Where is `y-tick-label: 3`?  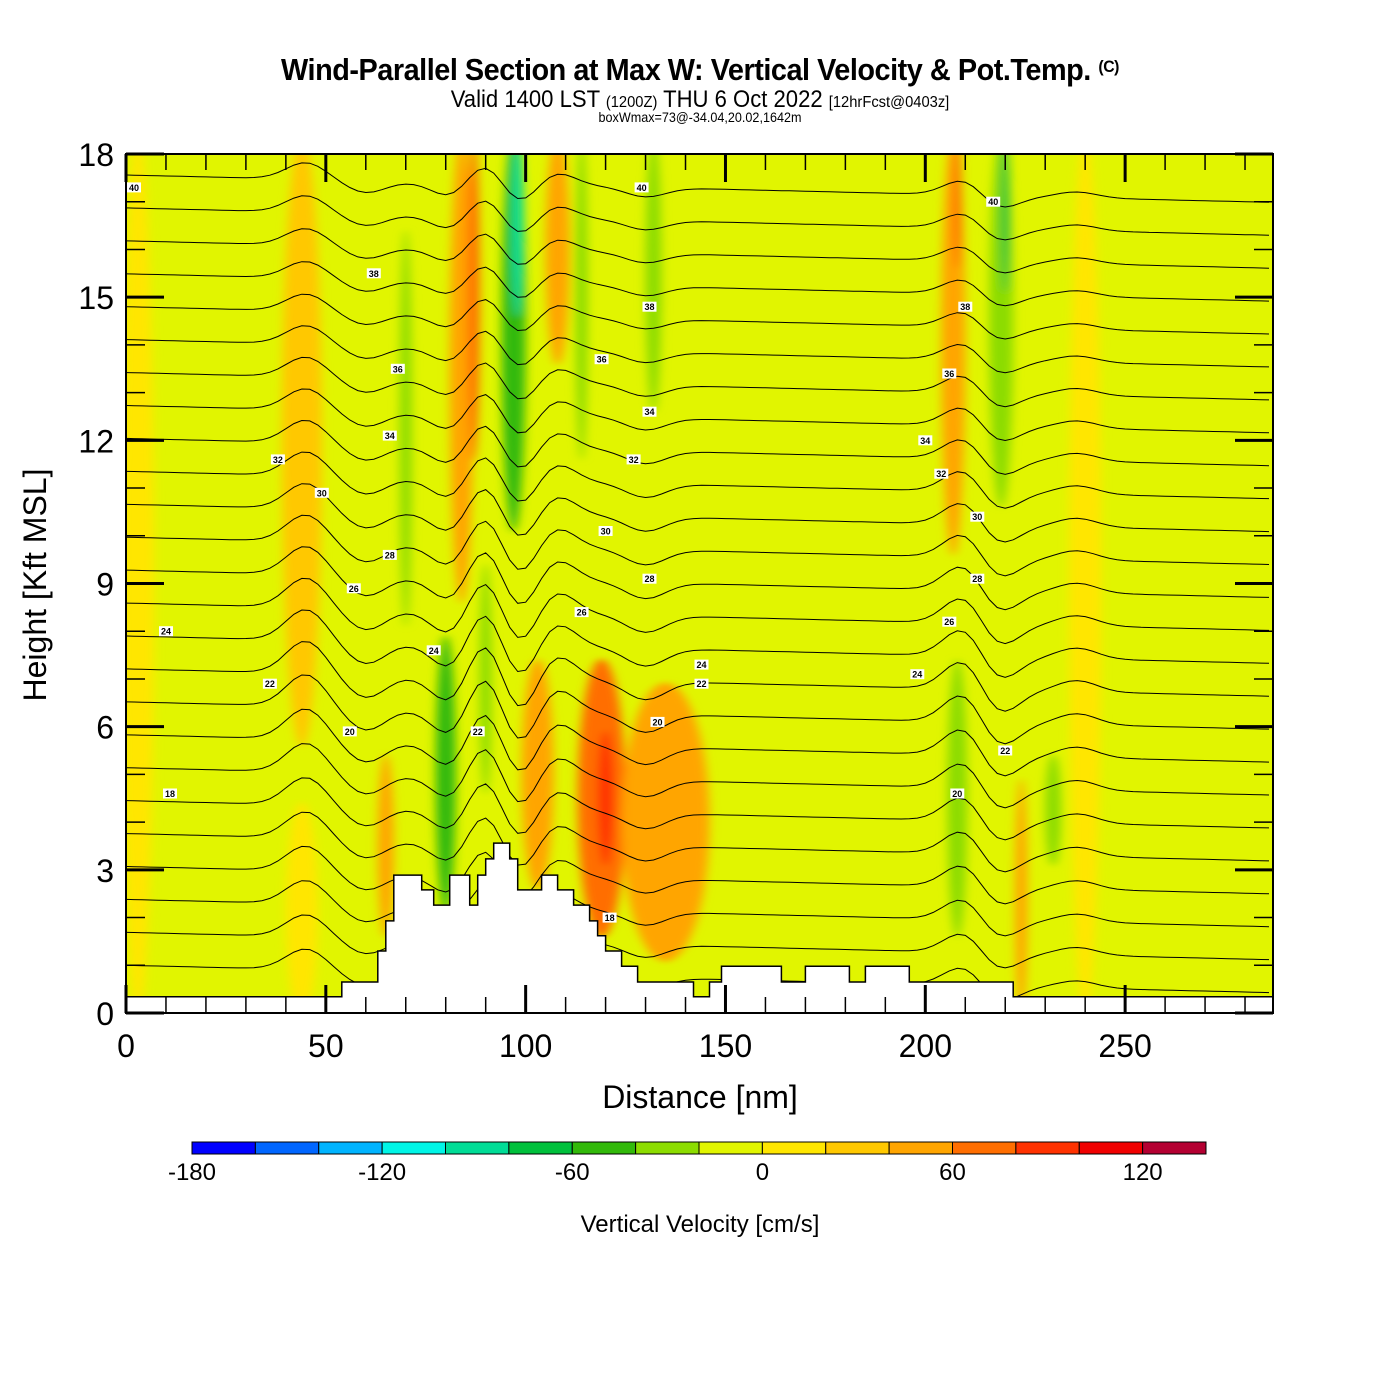
y-tick-label: 3 is located at coordinates (105, 871).